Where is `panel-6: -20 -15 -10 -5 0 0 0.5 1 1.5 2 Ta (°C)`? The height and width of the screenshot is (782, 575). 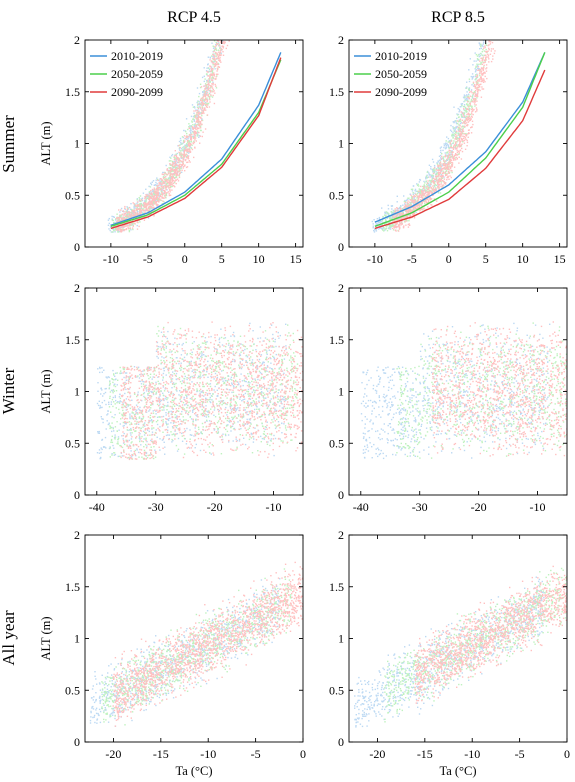
panel-6: -20 -15 -10 -5 0 0 0.5 1 1.5 2 Ta (°C) is located at coordinates (449, 653).